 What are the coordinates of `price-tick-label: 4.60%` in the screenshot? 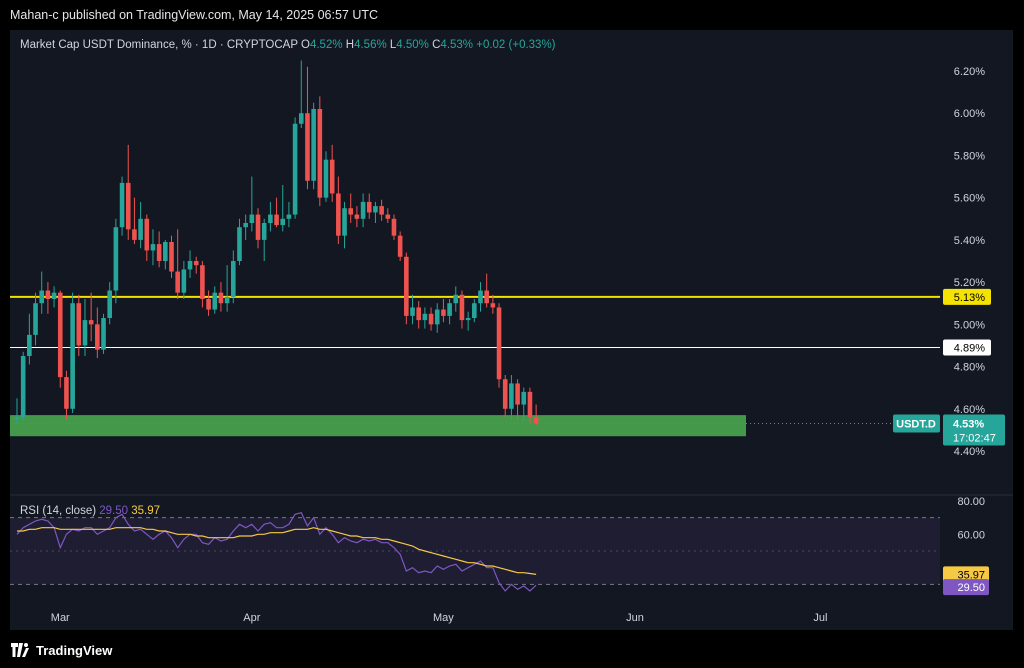 It's located at (969, 410).